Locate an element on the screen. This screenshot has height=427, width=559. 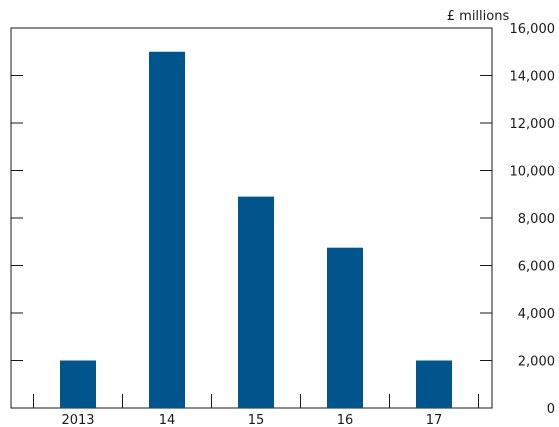
y-tick-label: 10,000 is located at coordinates (533, 172).